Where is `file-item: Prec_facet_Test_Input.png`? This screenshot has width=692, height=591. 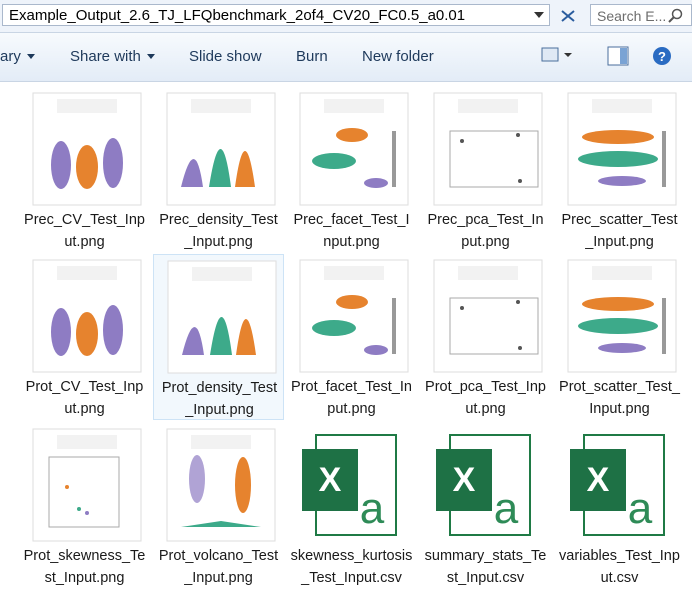
file-item: Prec_facet_Test_Input.png is located at coordinates (351, 170).